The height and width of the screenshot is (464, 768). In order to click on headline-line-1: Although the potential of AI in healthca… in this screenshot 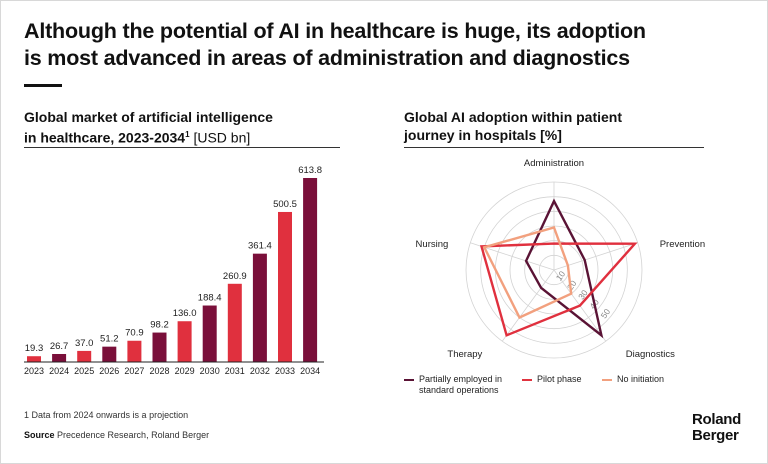, I will do `click(335, 31)`.